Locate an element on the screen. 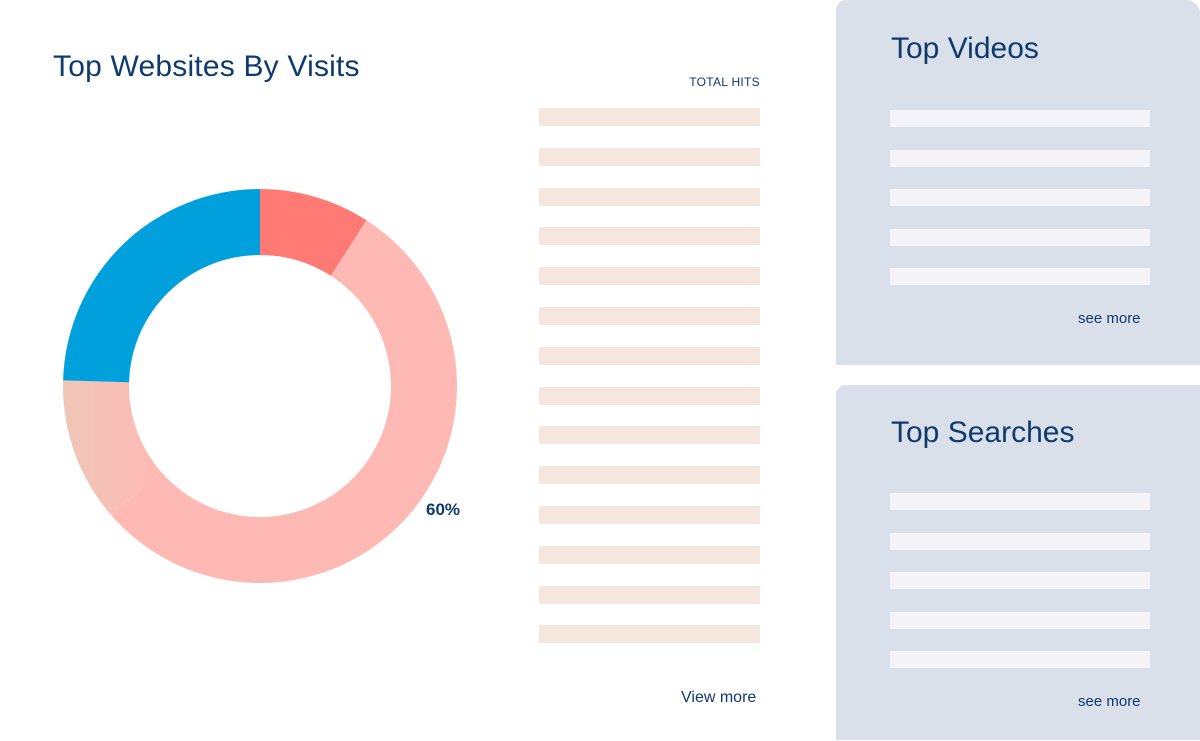 This screenshot has width=1200, height=741. top-videos-list is located at coordinates (1020, 209).